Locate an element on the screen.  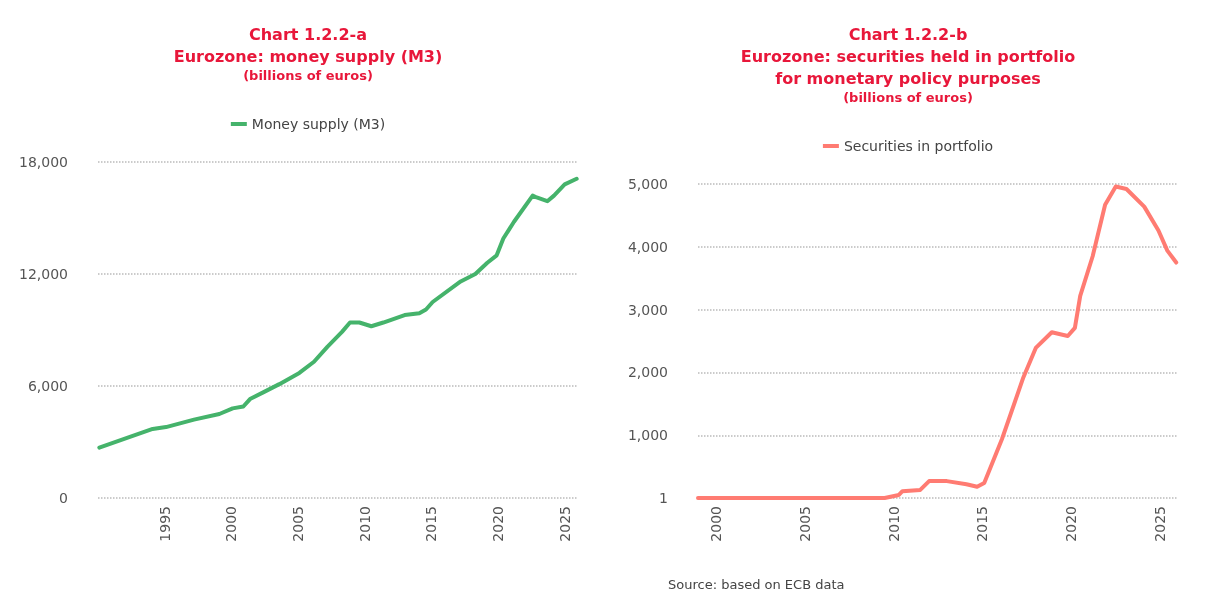
y-tick-label: 6,000 is located at coordinates (47, 386).